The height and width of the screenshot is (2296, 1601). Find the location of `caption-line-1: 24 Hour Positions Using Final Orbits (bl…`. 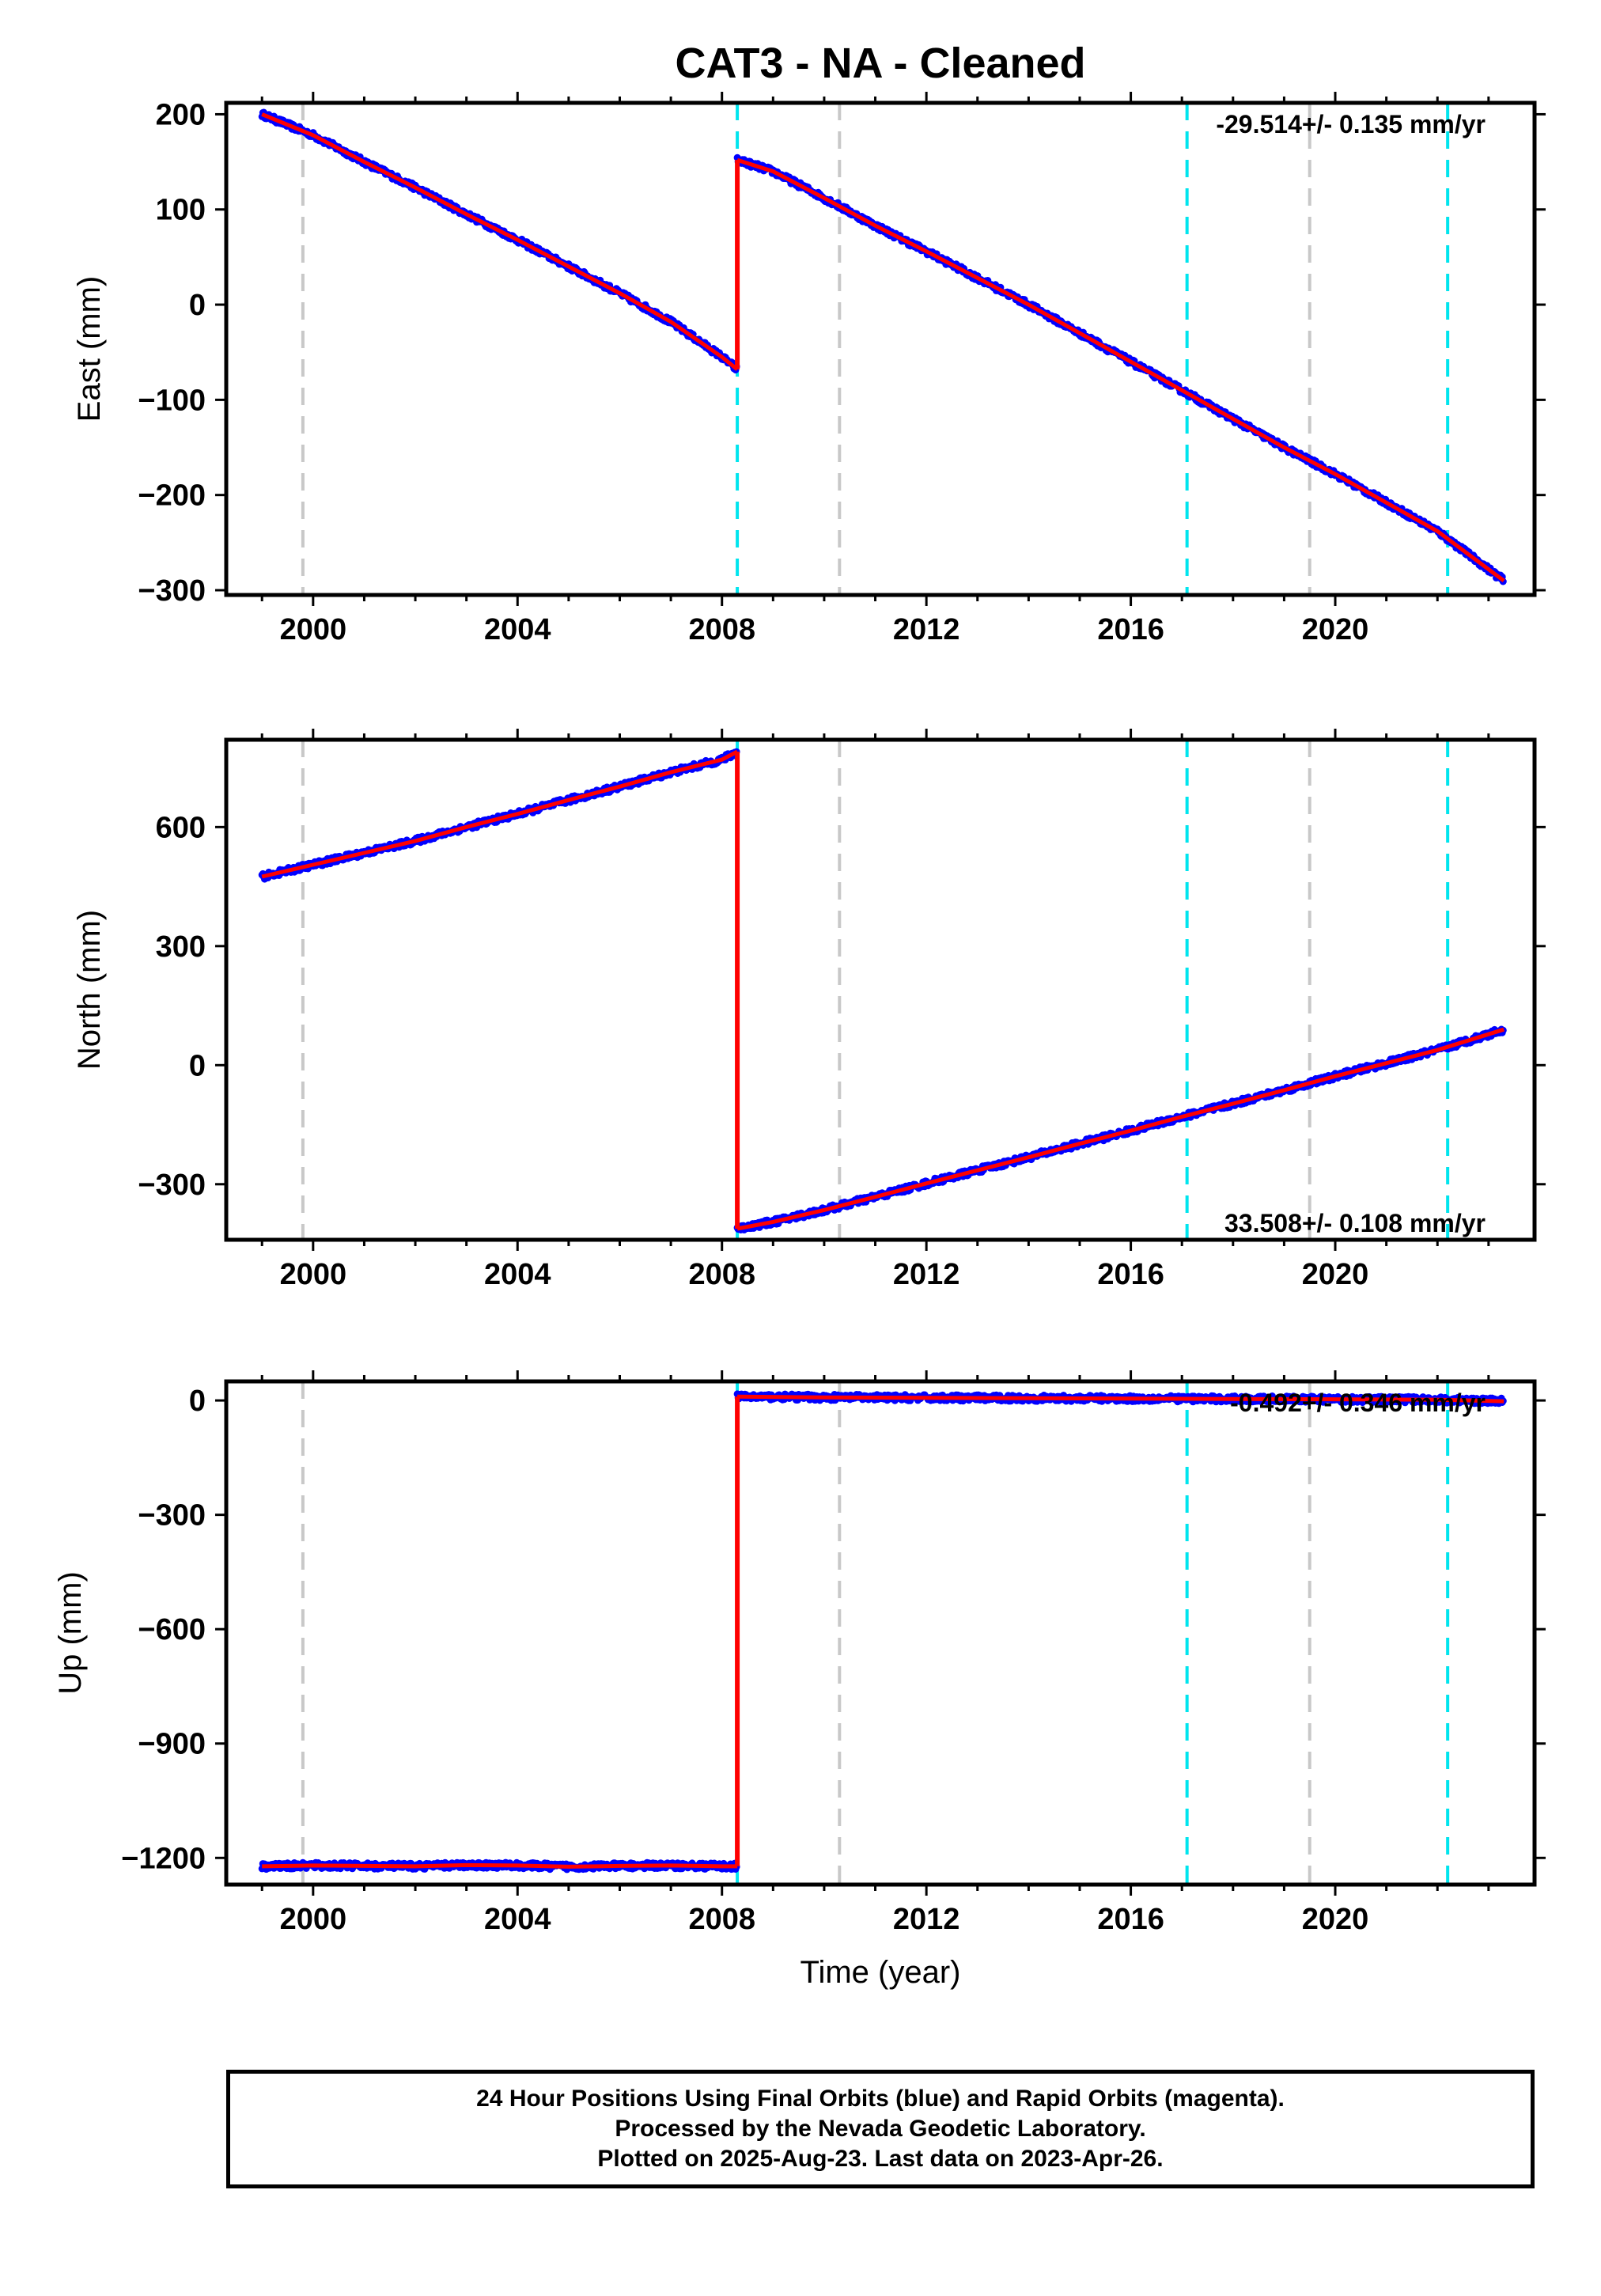

caption-line-1: 24 Hour Positions Using Final Orbits (bl… is located at coordinates (881, 2099).